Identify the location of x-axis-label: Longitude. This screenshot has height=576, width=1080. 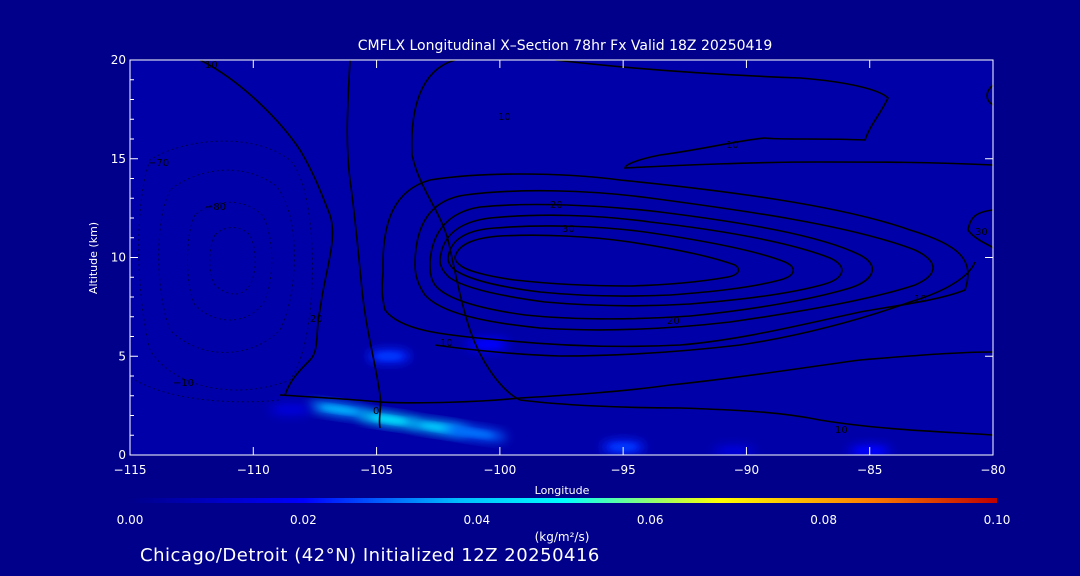
(562, 490).